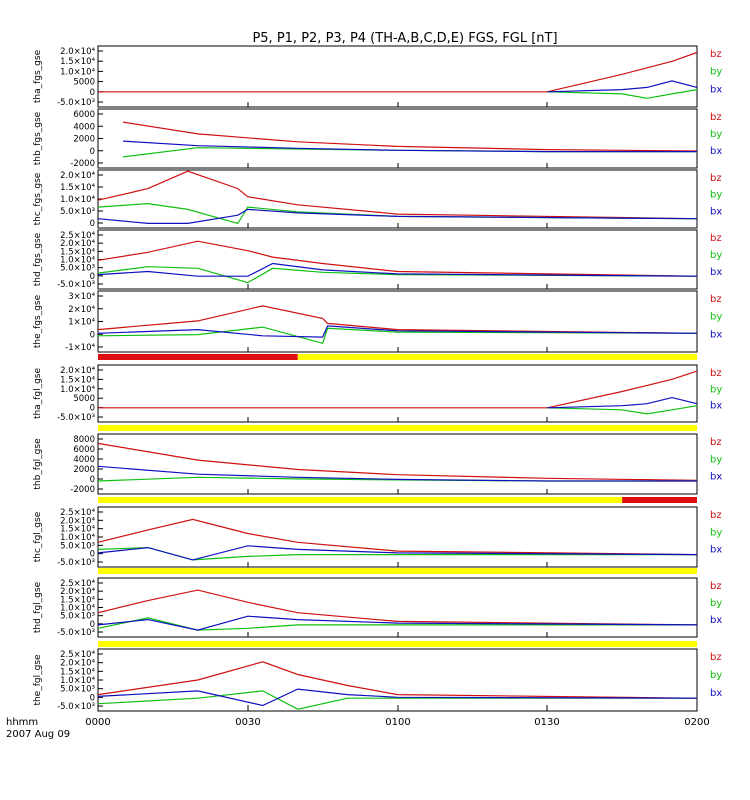 Image resolution: width=750 pixels, height=800 pixels. What do you see at coordinates (397, 500) in the screenshot?
I see `flag-bar-thb_fgl_gse` at bounding box center [397, 500].